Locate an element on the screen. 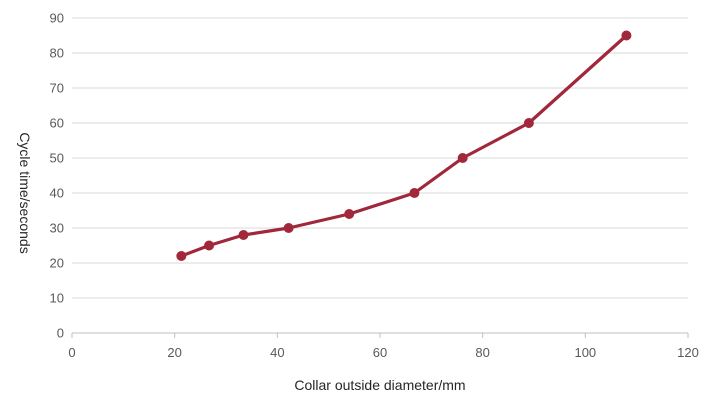 The image size is (704, 399). x-tick-label: 60 is located at coordinates (380, 352).